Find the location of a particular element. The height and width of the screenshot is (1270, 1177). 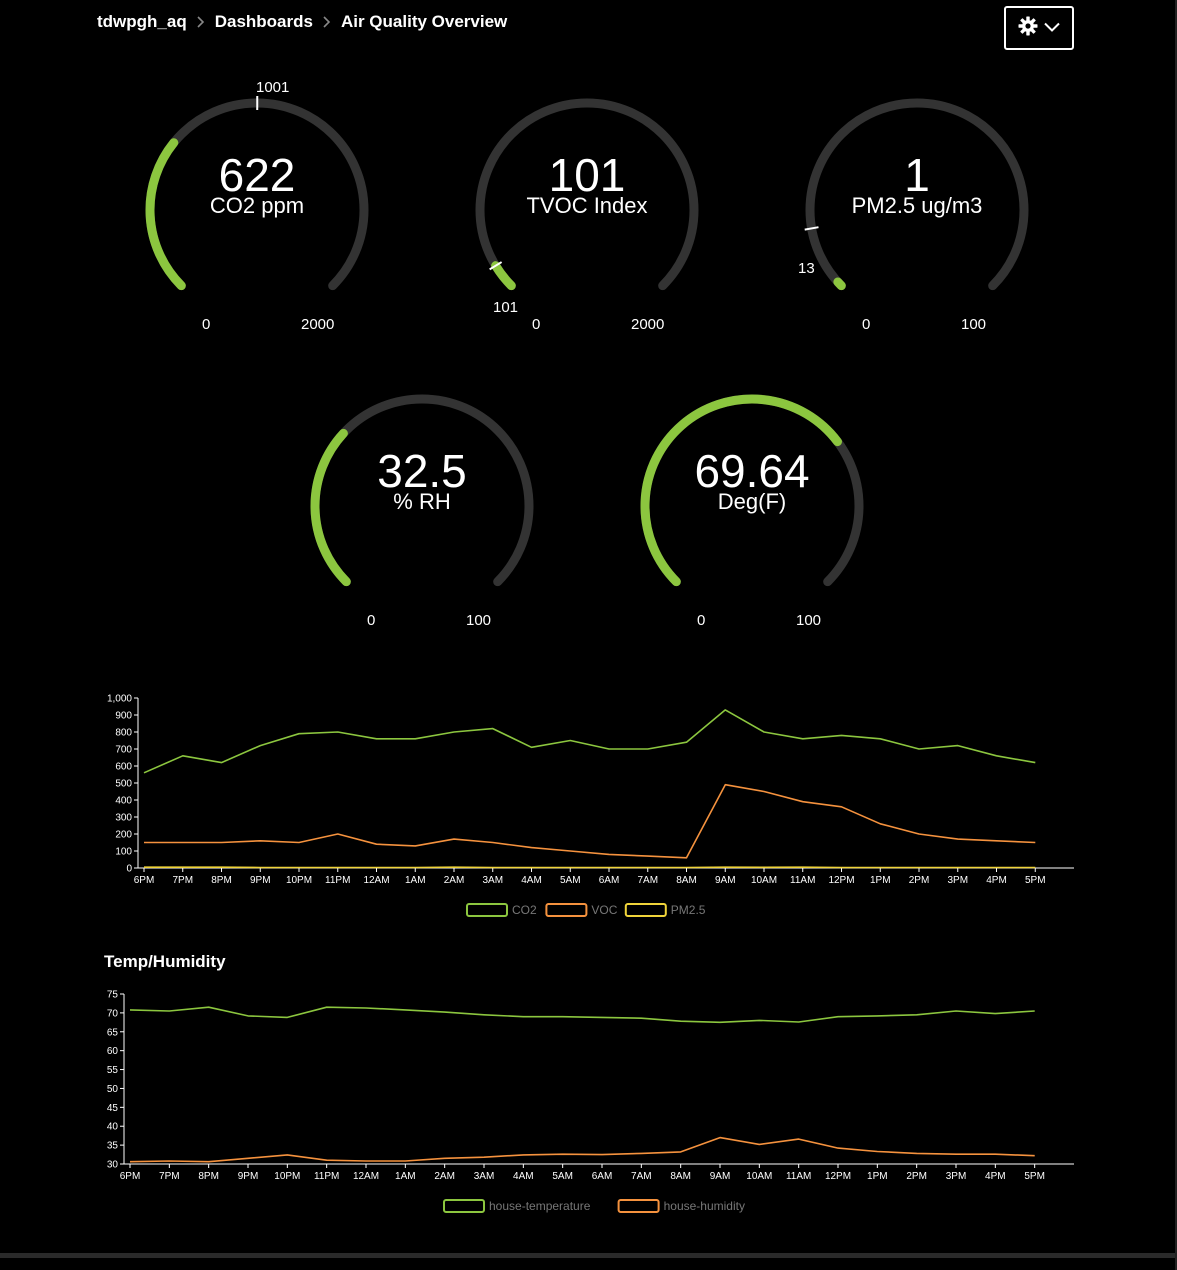

gauge-unit: Deg(F) is located at coordinates (752, 501).